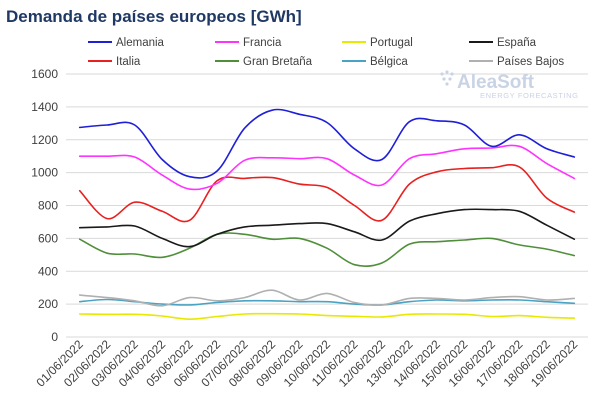 Image resolution: width=600 pixels, height=418 pixels. Describe the element at coordinates (391, 43) in the screenshot. I see `legend-label-portugal: Portugal` at that location.